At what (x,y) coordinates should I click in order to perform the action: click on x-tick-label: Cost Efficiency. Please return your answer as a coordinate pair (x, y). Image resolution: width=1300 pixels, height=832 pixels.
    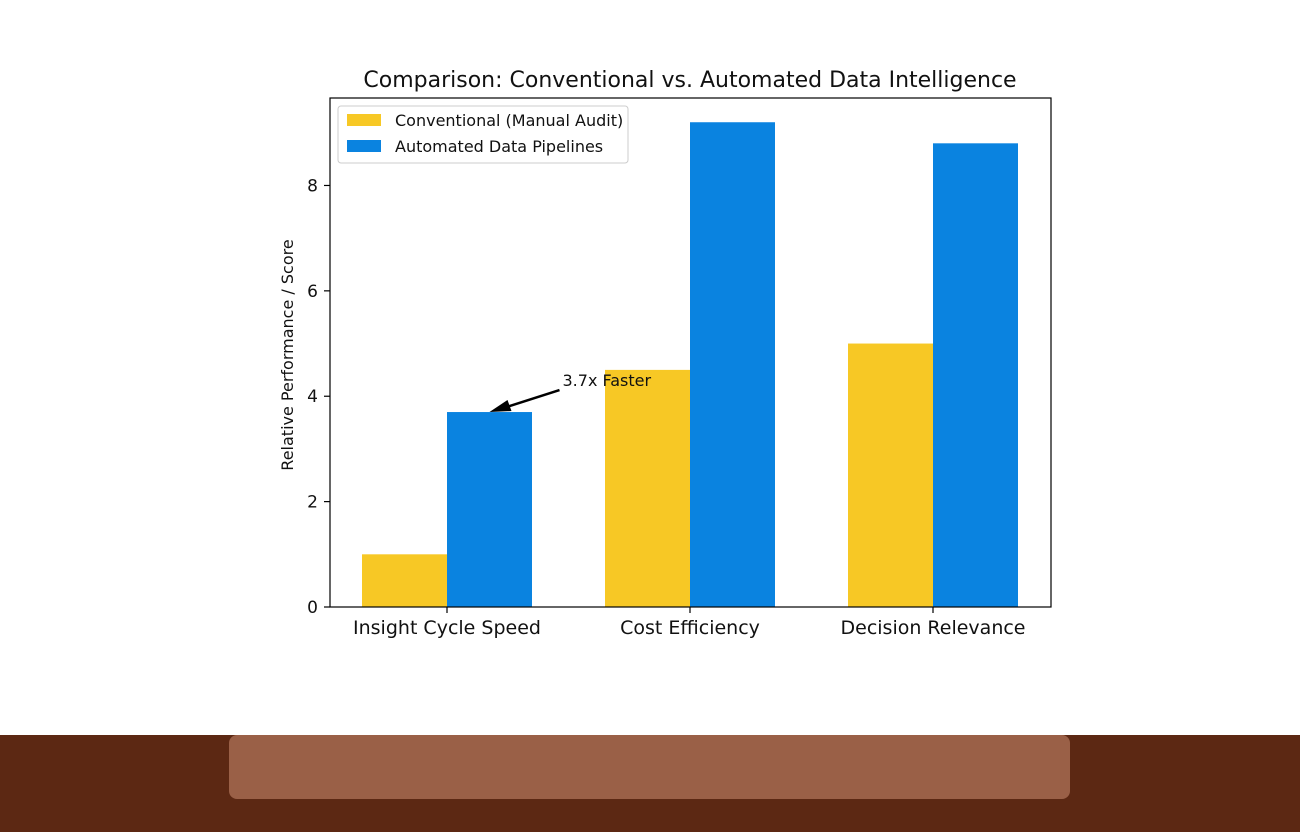
    Looking at the image, I should click on (690, 628).